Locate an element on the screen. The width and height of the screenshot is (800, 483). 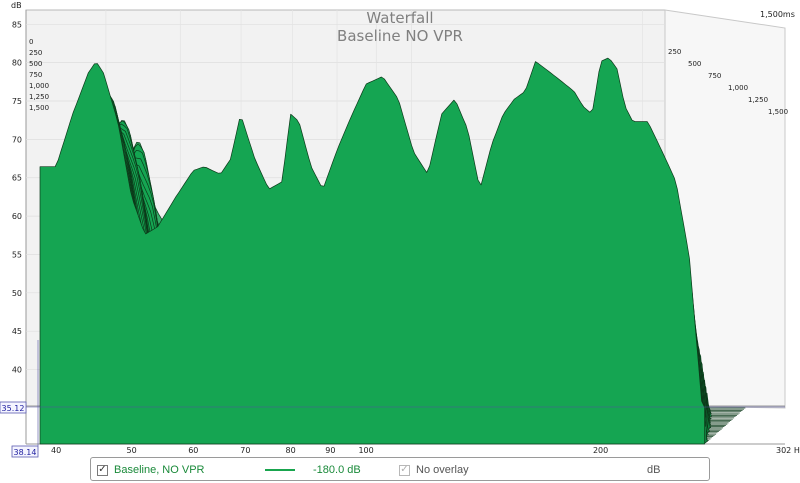
x-tick-label-7: 200 is located at coordinates (600, 450).